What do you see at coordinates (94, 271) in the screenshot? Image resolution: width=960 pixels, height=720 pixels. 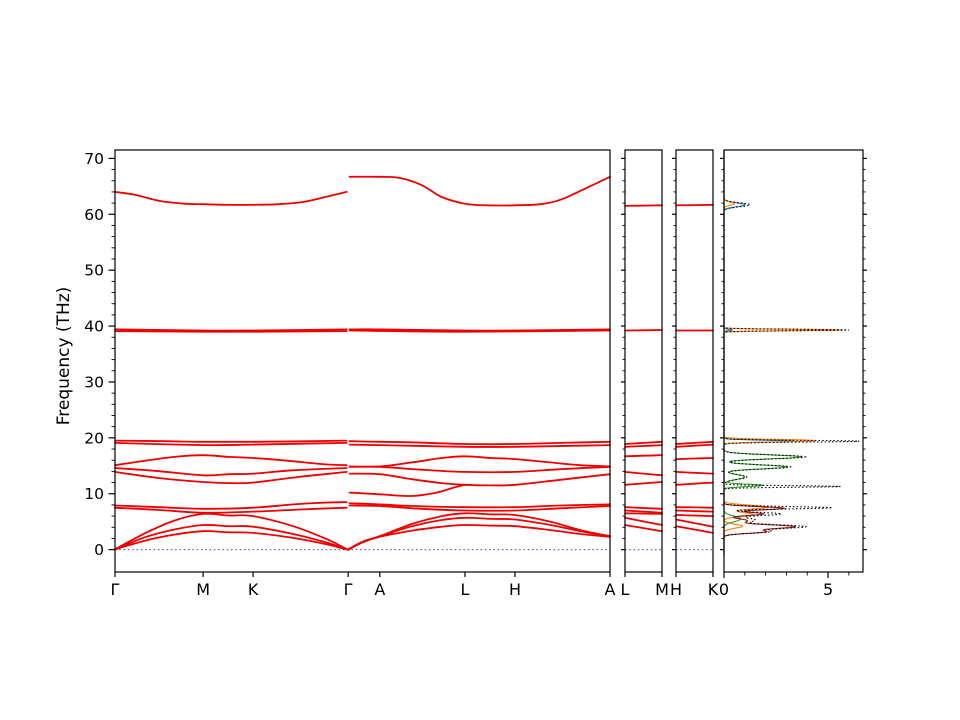 I see `y-tick-label: 50` at bounding box center [94, 271].